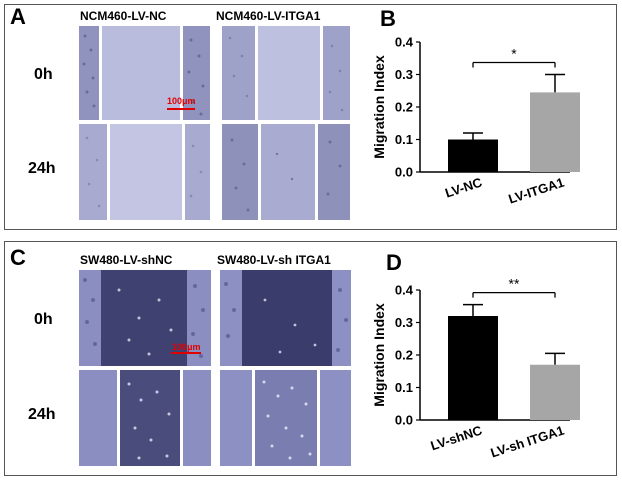 The height and width of the screenshot is (481, 622). I want to click on panel-letter-d: D, so click(394, 262).